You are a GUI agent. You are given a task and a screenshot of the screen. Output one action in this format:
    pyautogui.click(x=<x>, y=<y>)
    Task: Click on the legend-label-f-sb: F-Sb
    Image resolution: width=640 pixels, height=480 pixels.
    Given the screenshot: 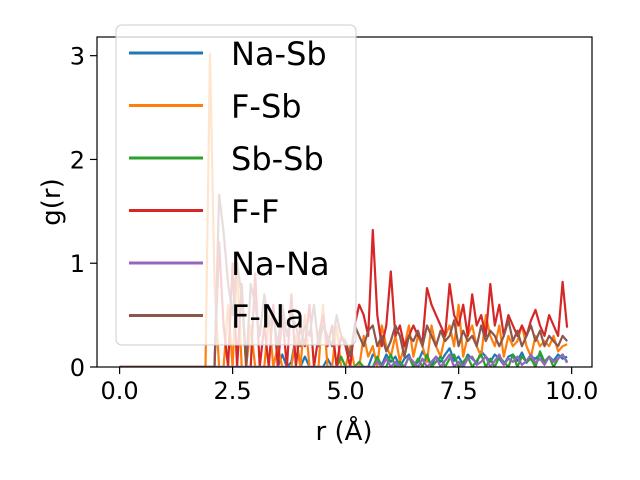 What is the action you would take?
    pyautogui.click(x=266, y=107)
    